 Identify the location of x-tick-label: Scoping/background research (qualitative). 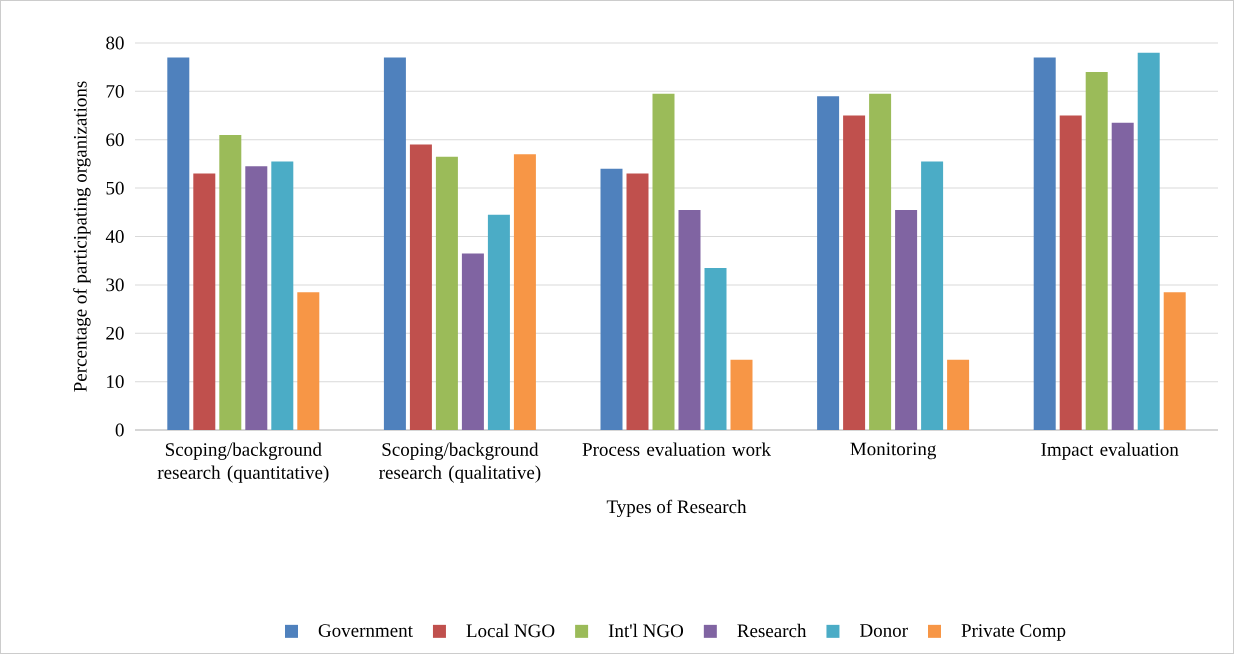
(460, 462).